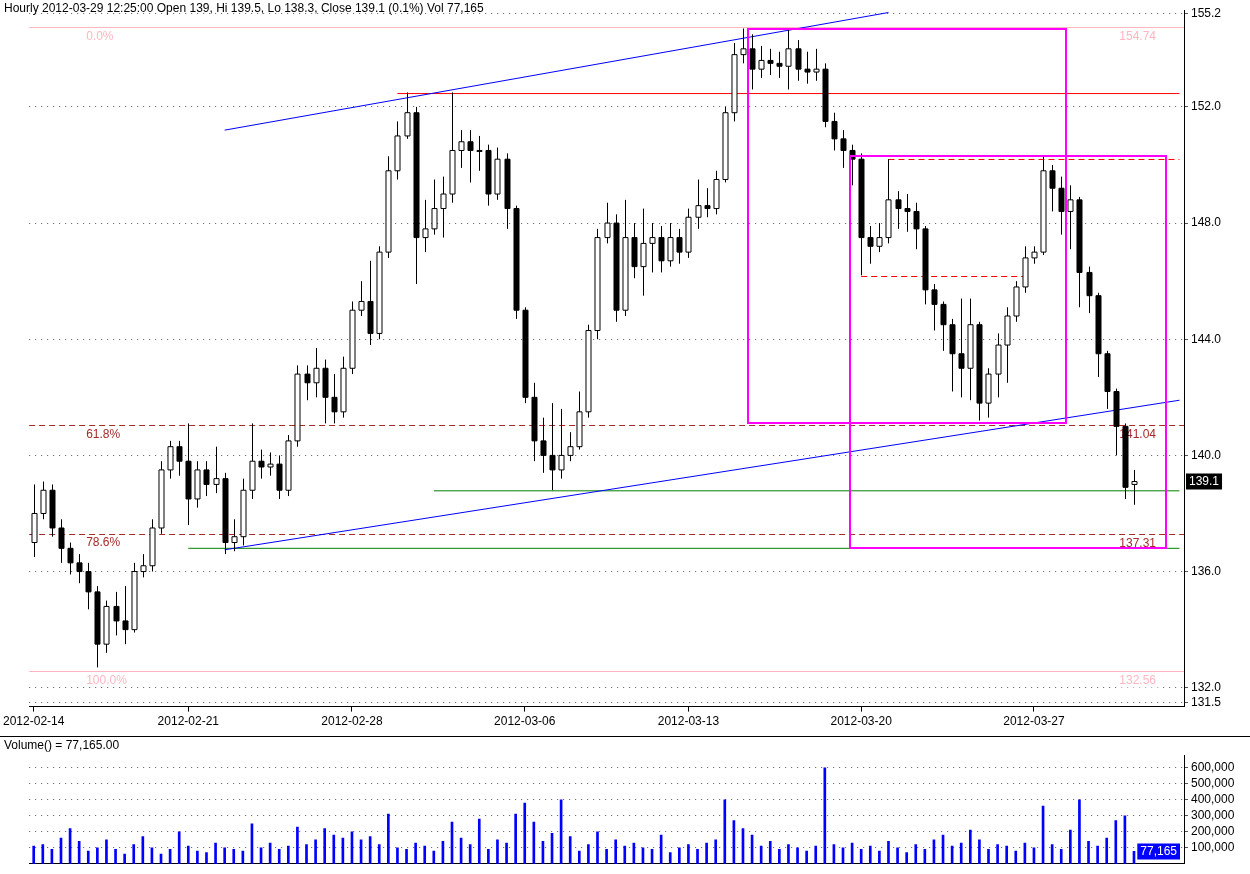 The width and height of the screenshot is (1250, 874). I want to click on y-tick-label: 500,000, so click(1213, 783).